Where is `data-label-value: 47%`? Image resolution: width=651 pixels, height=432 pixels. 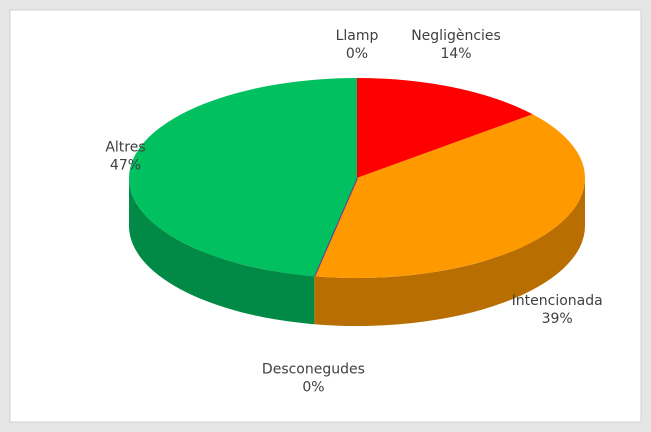 data-label-value: 47% is located at coordinates (125, 165).